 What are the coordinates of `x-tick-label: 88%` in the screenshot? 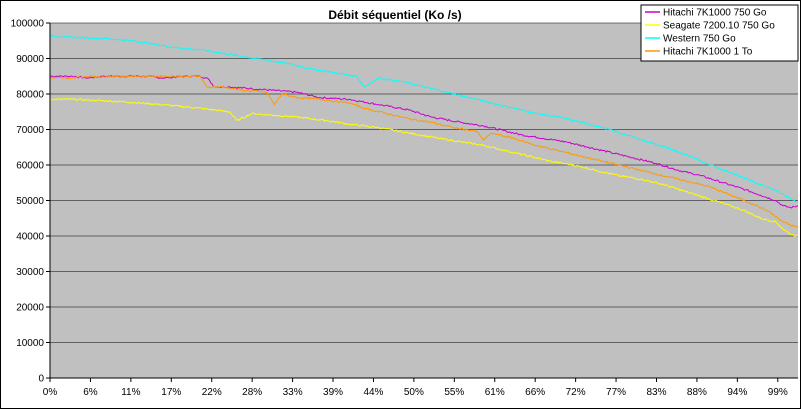 It's located at (697, 392).